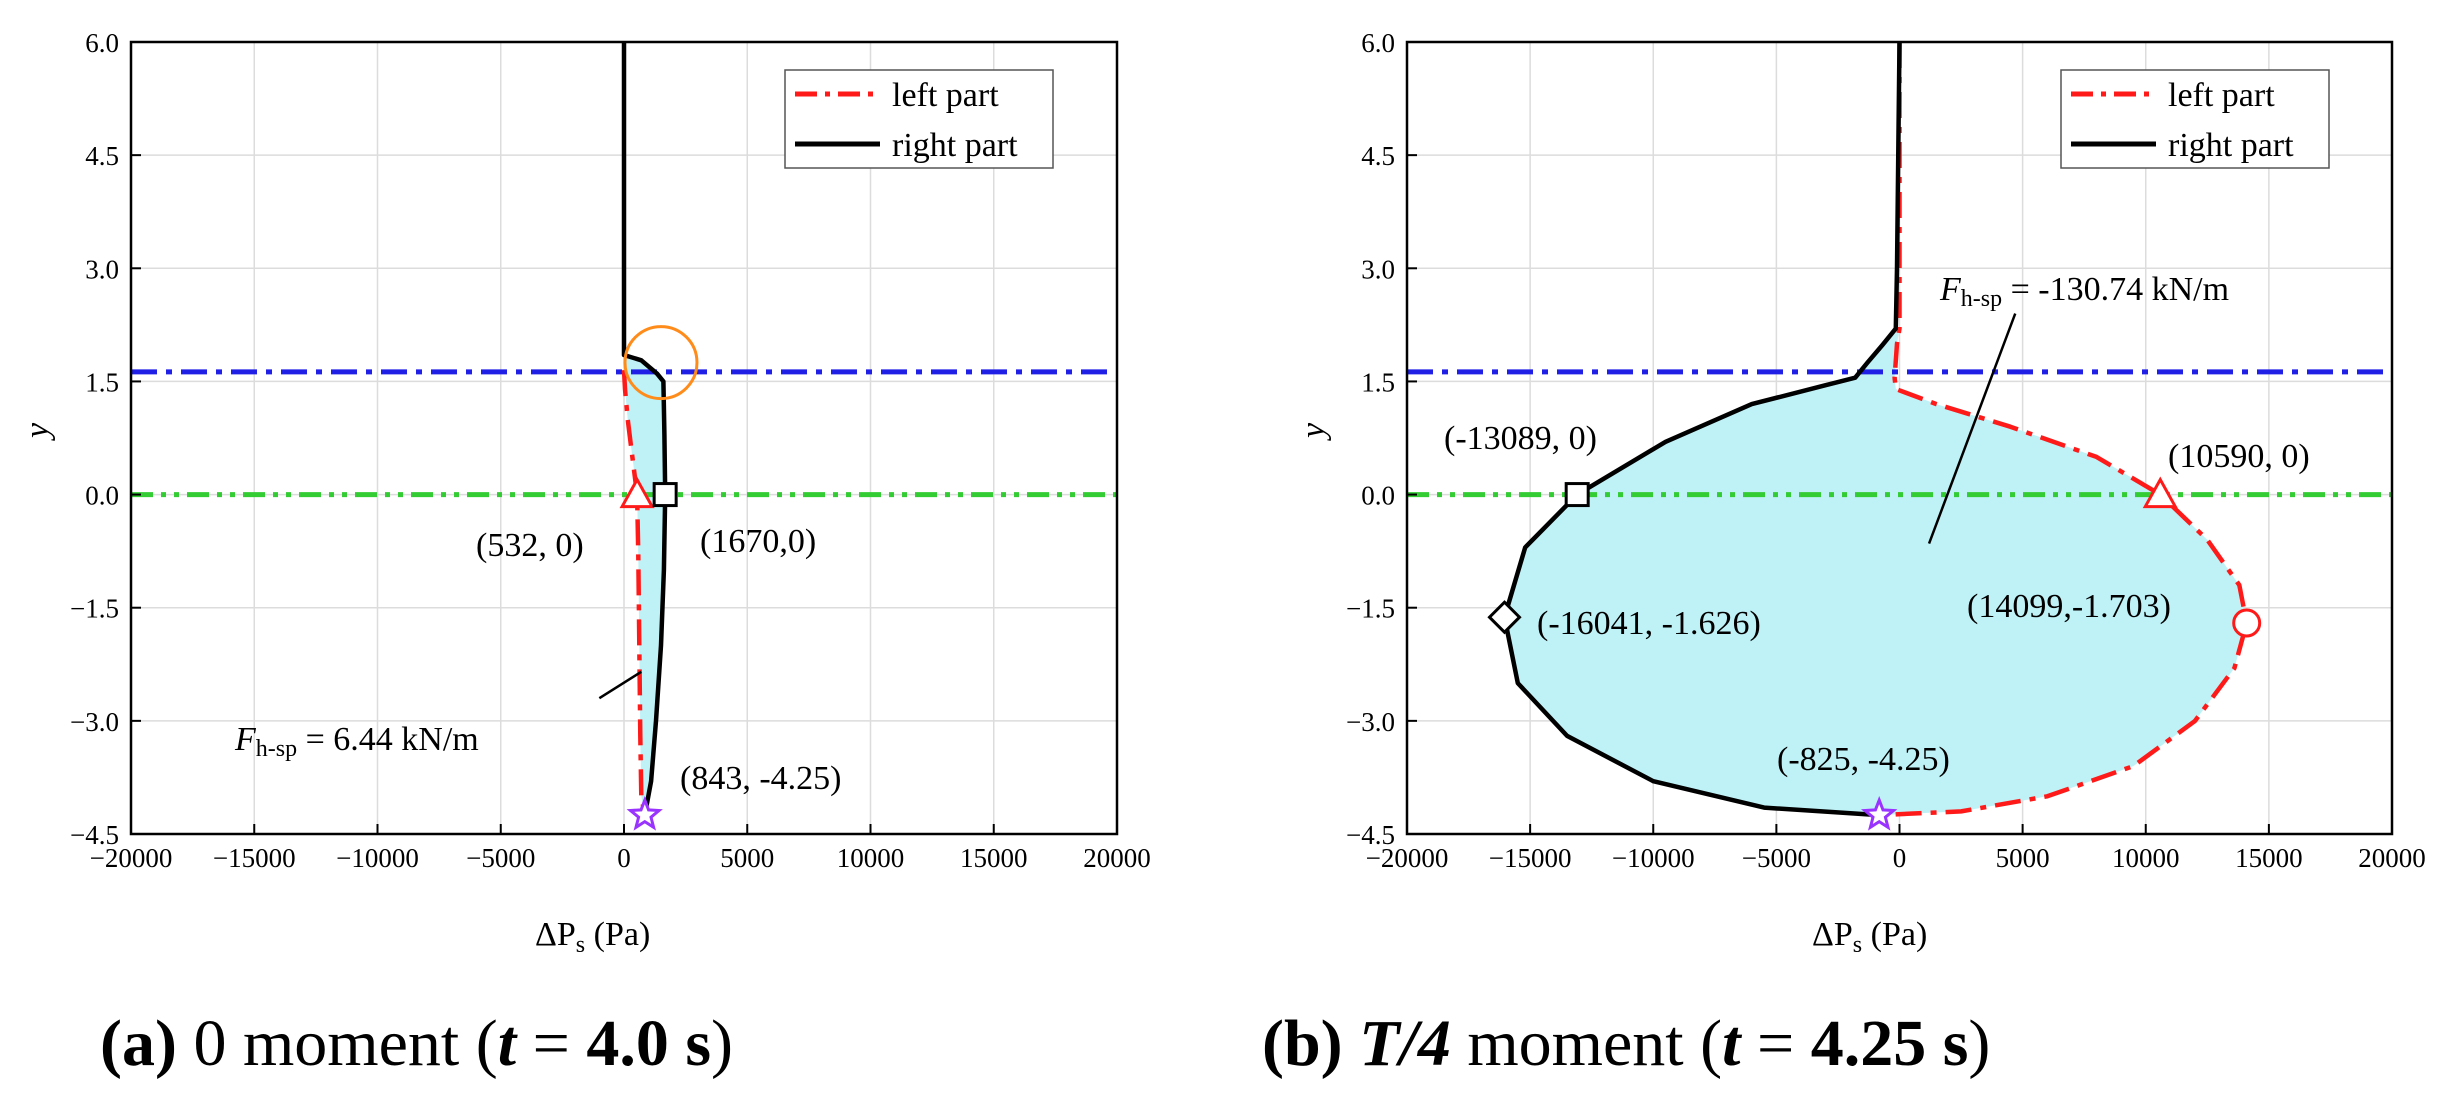 The width and height of the screenshot is (2455, 1107). What do you see at coordinates (994, 858) in the screenshot?
I see `panel-a-xtick-label-7: 15000` at bounding box center [994, 858].